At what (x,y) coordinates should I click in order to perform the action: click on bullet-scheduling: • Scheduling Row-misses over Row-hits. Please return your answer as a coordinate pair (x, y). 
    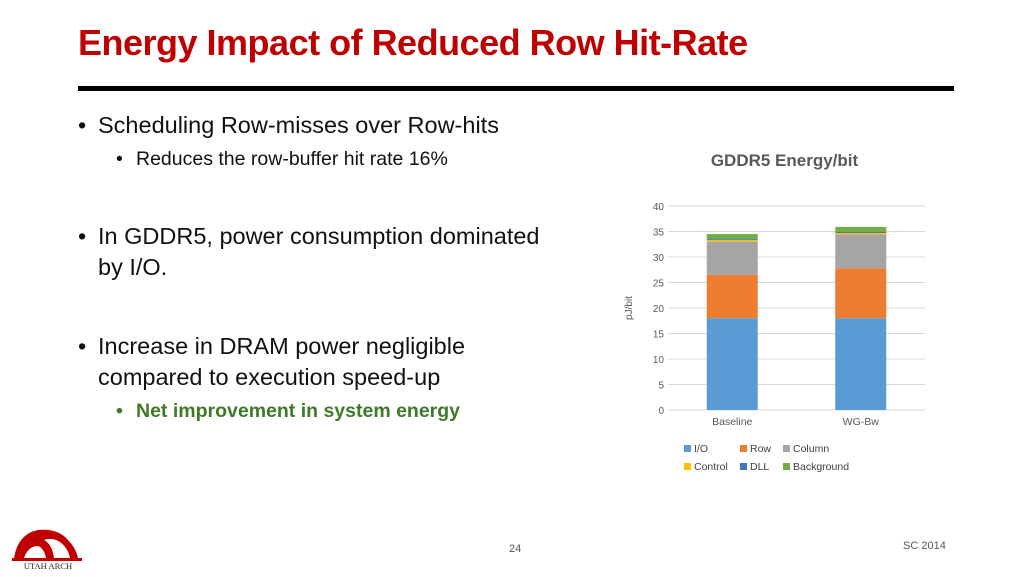
    Looking at the image, I should click on (313, 125).